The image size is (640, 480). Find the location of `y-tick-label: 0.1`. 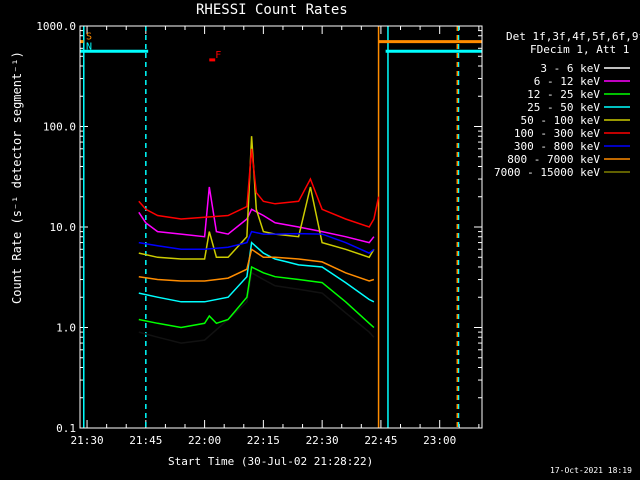

y-tick-label: 0.1 is located at coordinates (66, 428).